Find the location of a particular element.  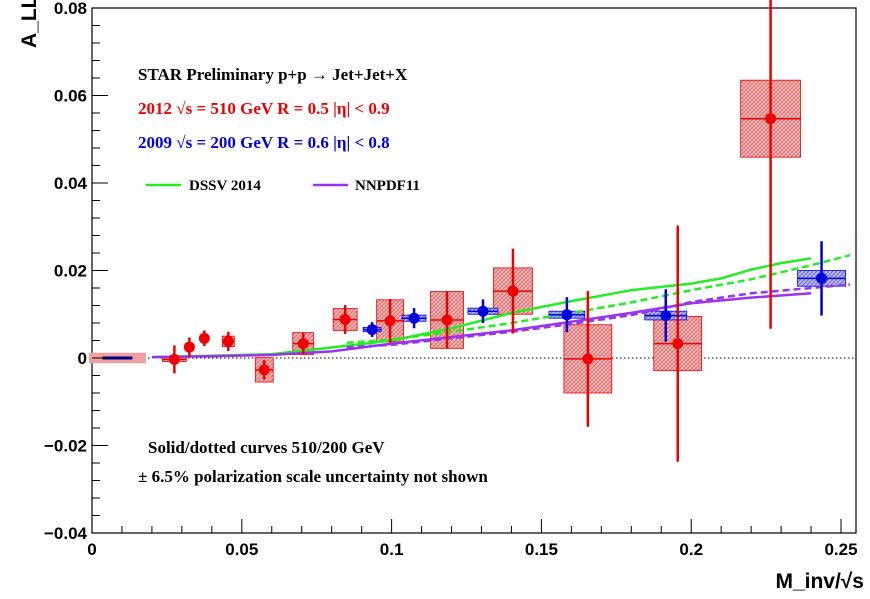

y-tick-label: 0.06 is located at coordinates (70, 96).